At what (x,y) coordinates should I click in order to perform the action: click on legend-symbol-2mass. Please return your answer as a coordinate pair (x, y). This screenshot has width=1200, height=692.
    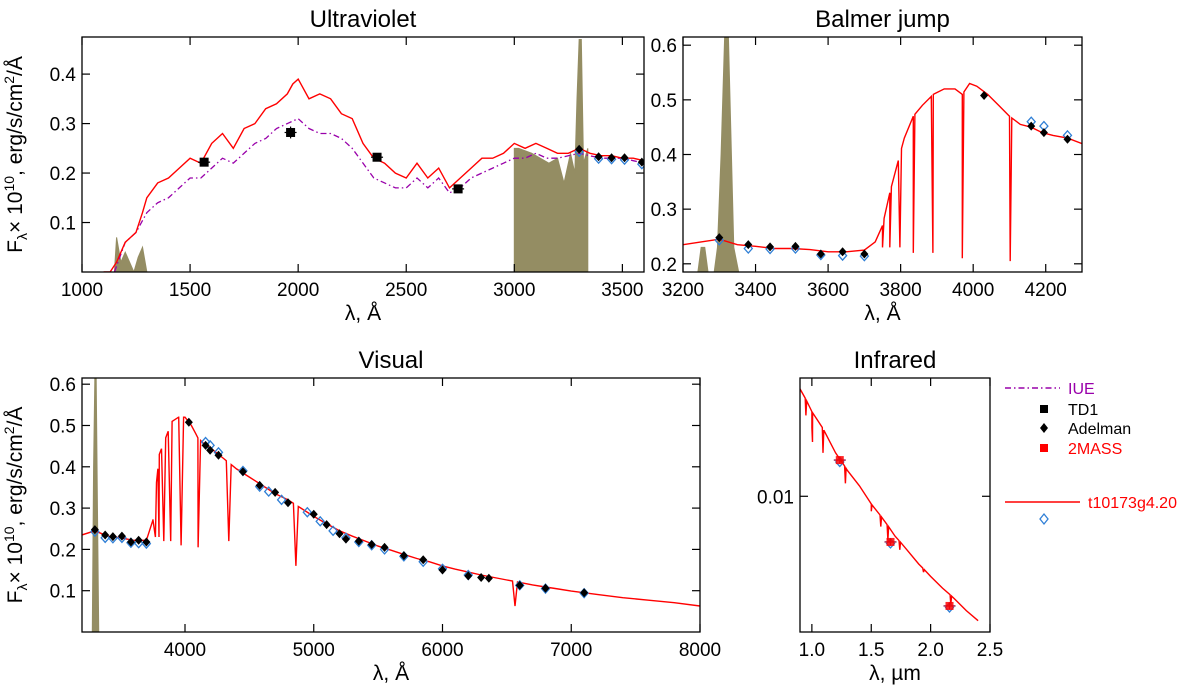
    Looking at the image, I should click on (1044, 448).